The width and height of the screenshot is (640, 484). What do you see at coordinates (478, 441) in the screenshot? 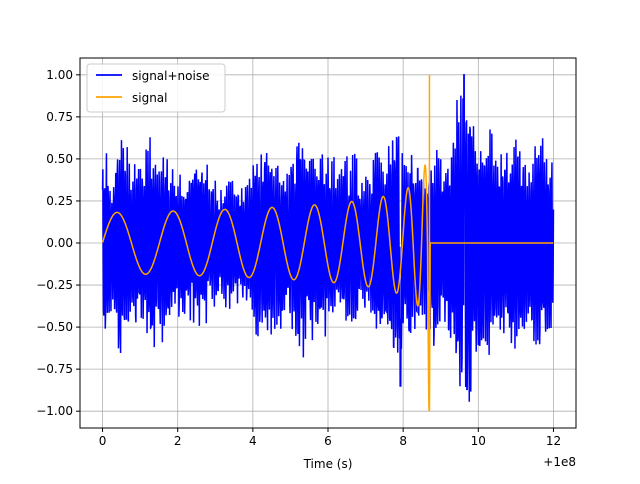
I see `x-tick-label: 10` at bounding box center [478, 441].